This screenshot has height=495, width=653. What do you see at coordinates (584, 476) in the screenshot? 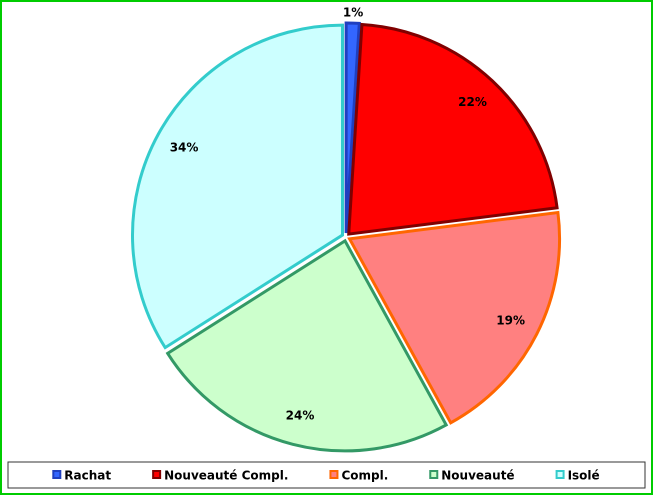
I see `legend-label: Isolé` at bounding box center [584, 476].